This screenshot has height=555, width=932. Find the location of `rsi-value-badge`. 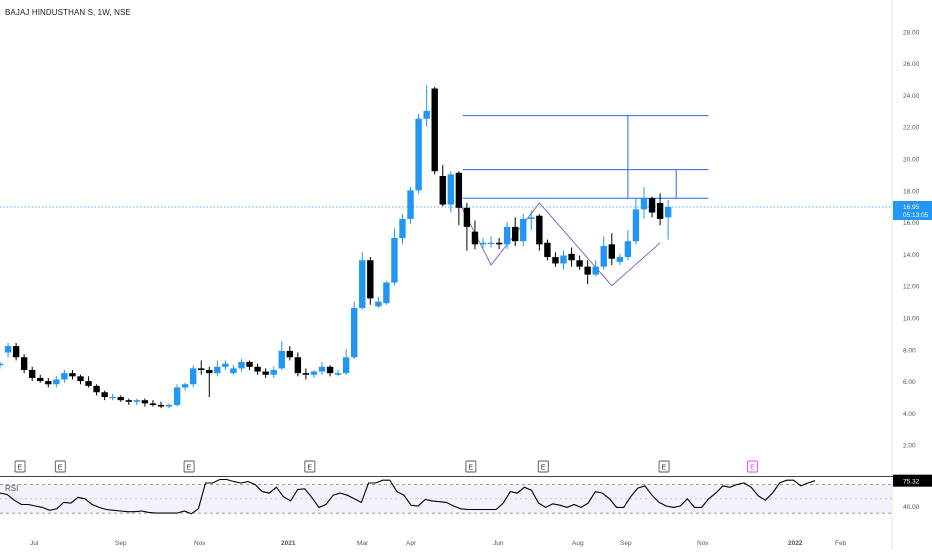

rsi-value-badge is located at coordinates (912, 480).